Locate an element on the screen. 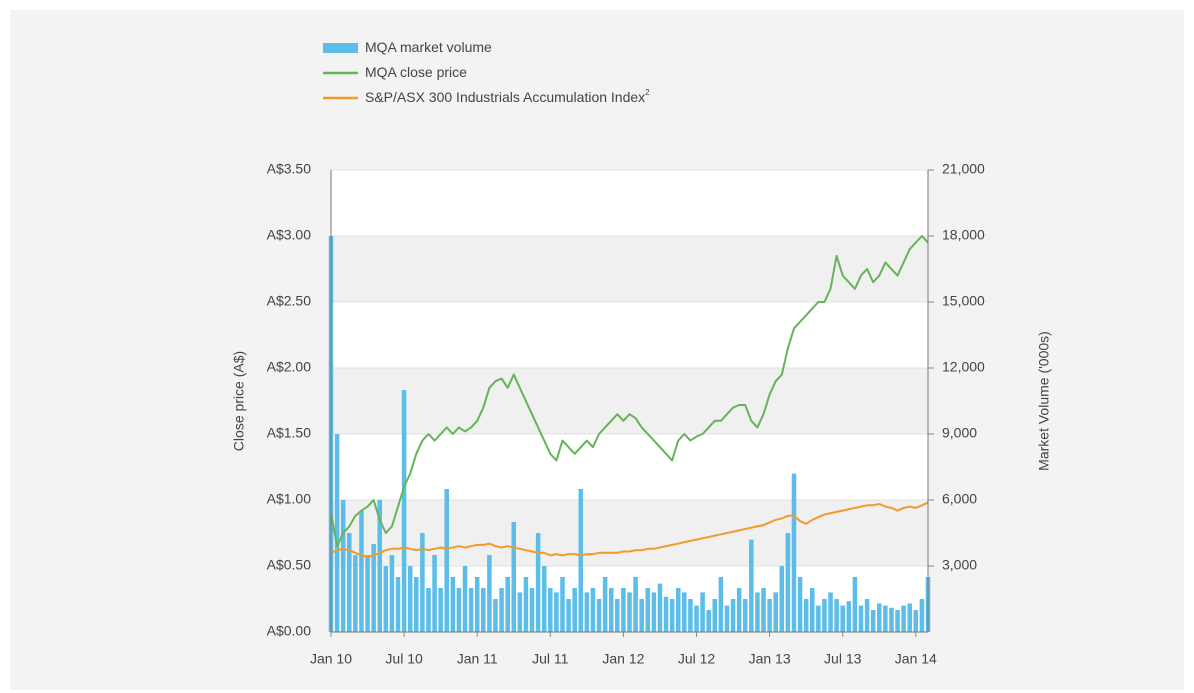 The image size is (1194, 693). y2-tick-label: 3,000 is located at coordinates (959, 565).